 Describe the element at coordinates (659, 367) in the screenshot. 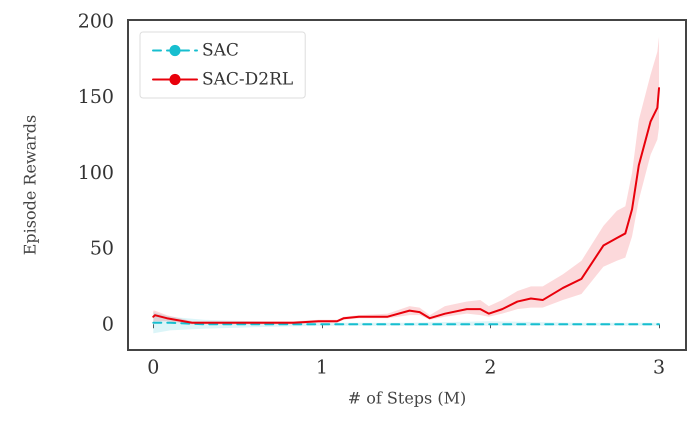

I see `x-tick-label: 3` at that location.